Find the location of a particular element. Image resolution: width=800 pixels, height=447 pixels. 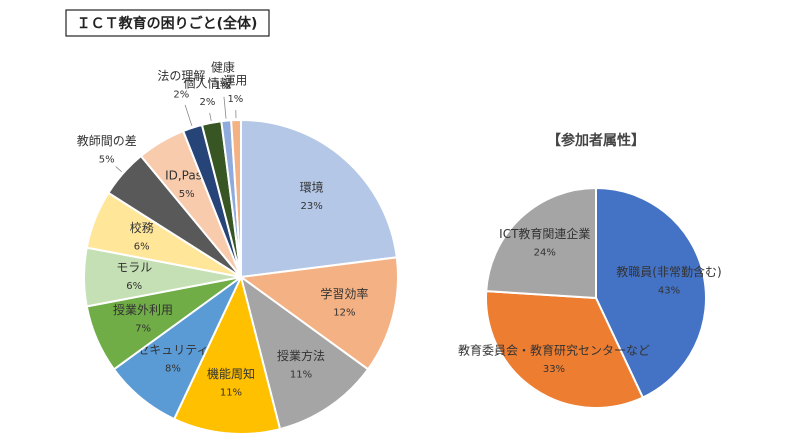

slice-label: 学習効率 is located at coordinates (344, 293).